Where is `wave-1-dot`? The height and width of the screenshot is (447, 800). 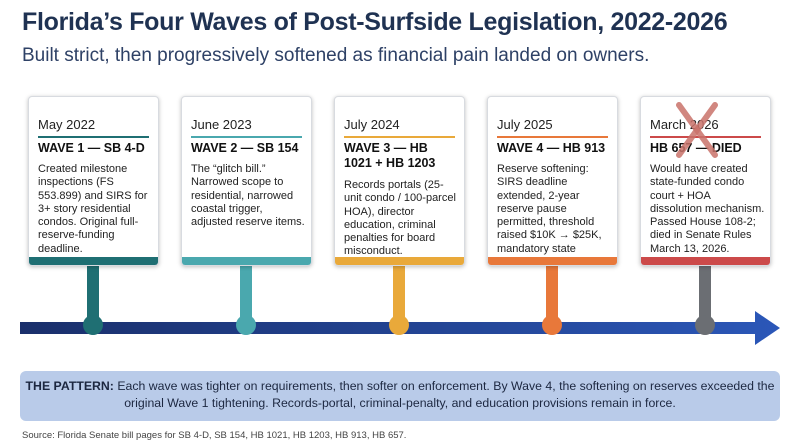
wave-1-dot is located at coordinates (93, 325).